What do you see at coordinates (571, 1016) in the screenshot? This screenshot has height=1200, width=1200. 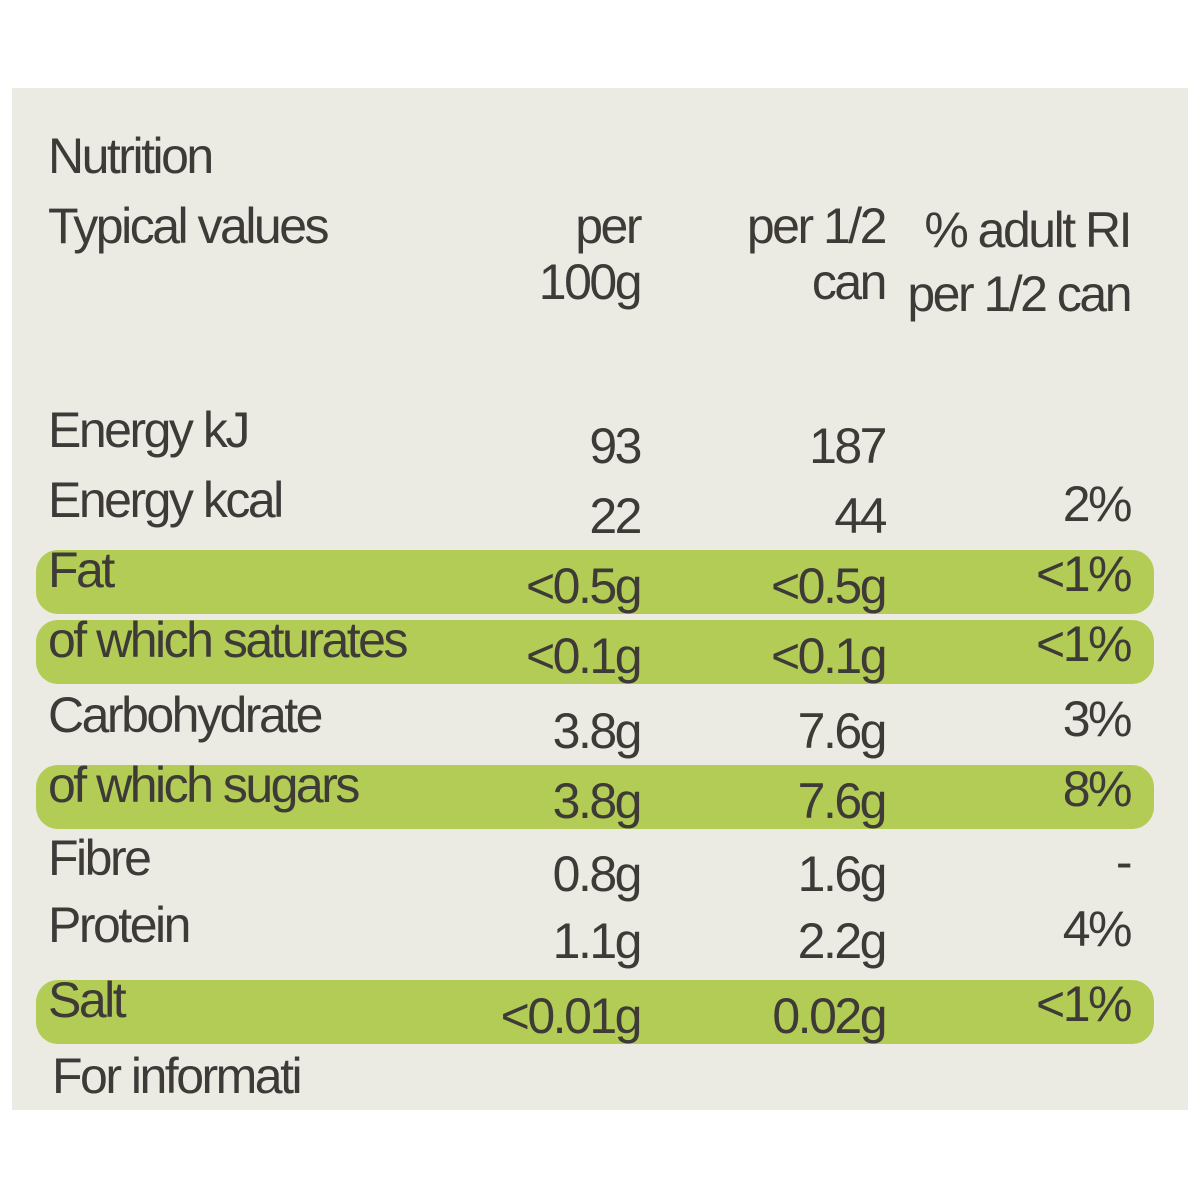 I see `per-100g: <0.01g` at bounding box center [571, 1016].